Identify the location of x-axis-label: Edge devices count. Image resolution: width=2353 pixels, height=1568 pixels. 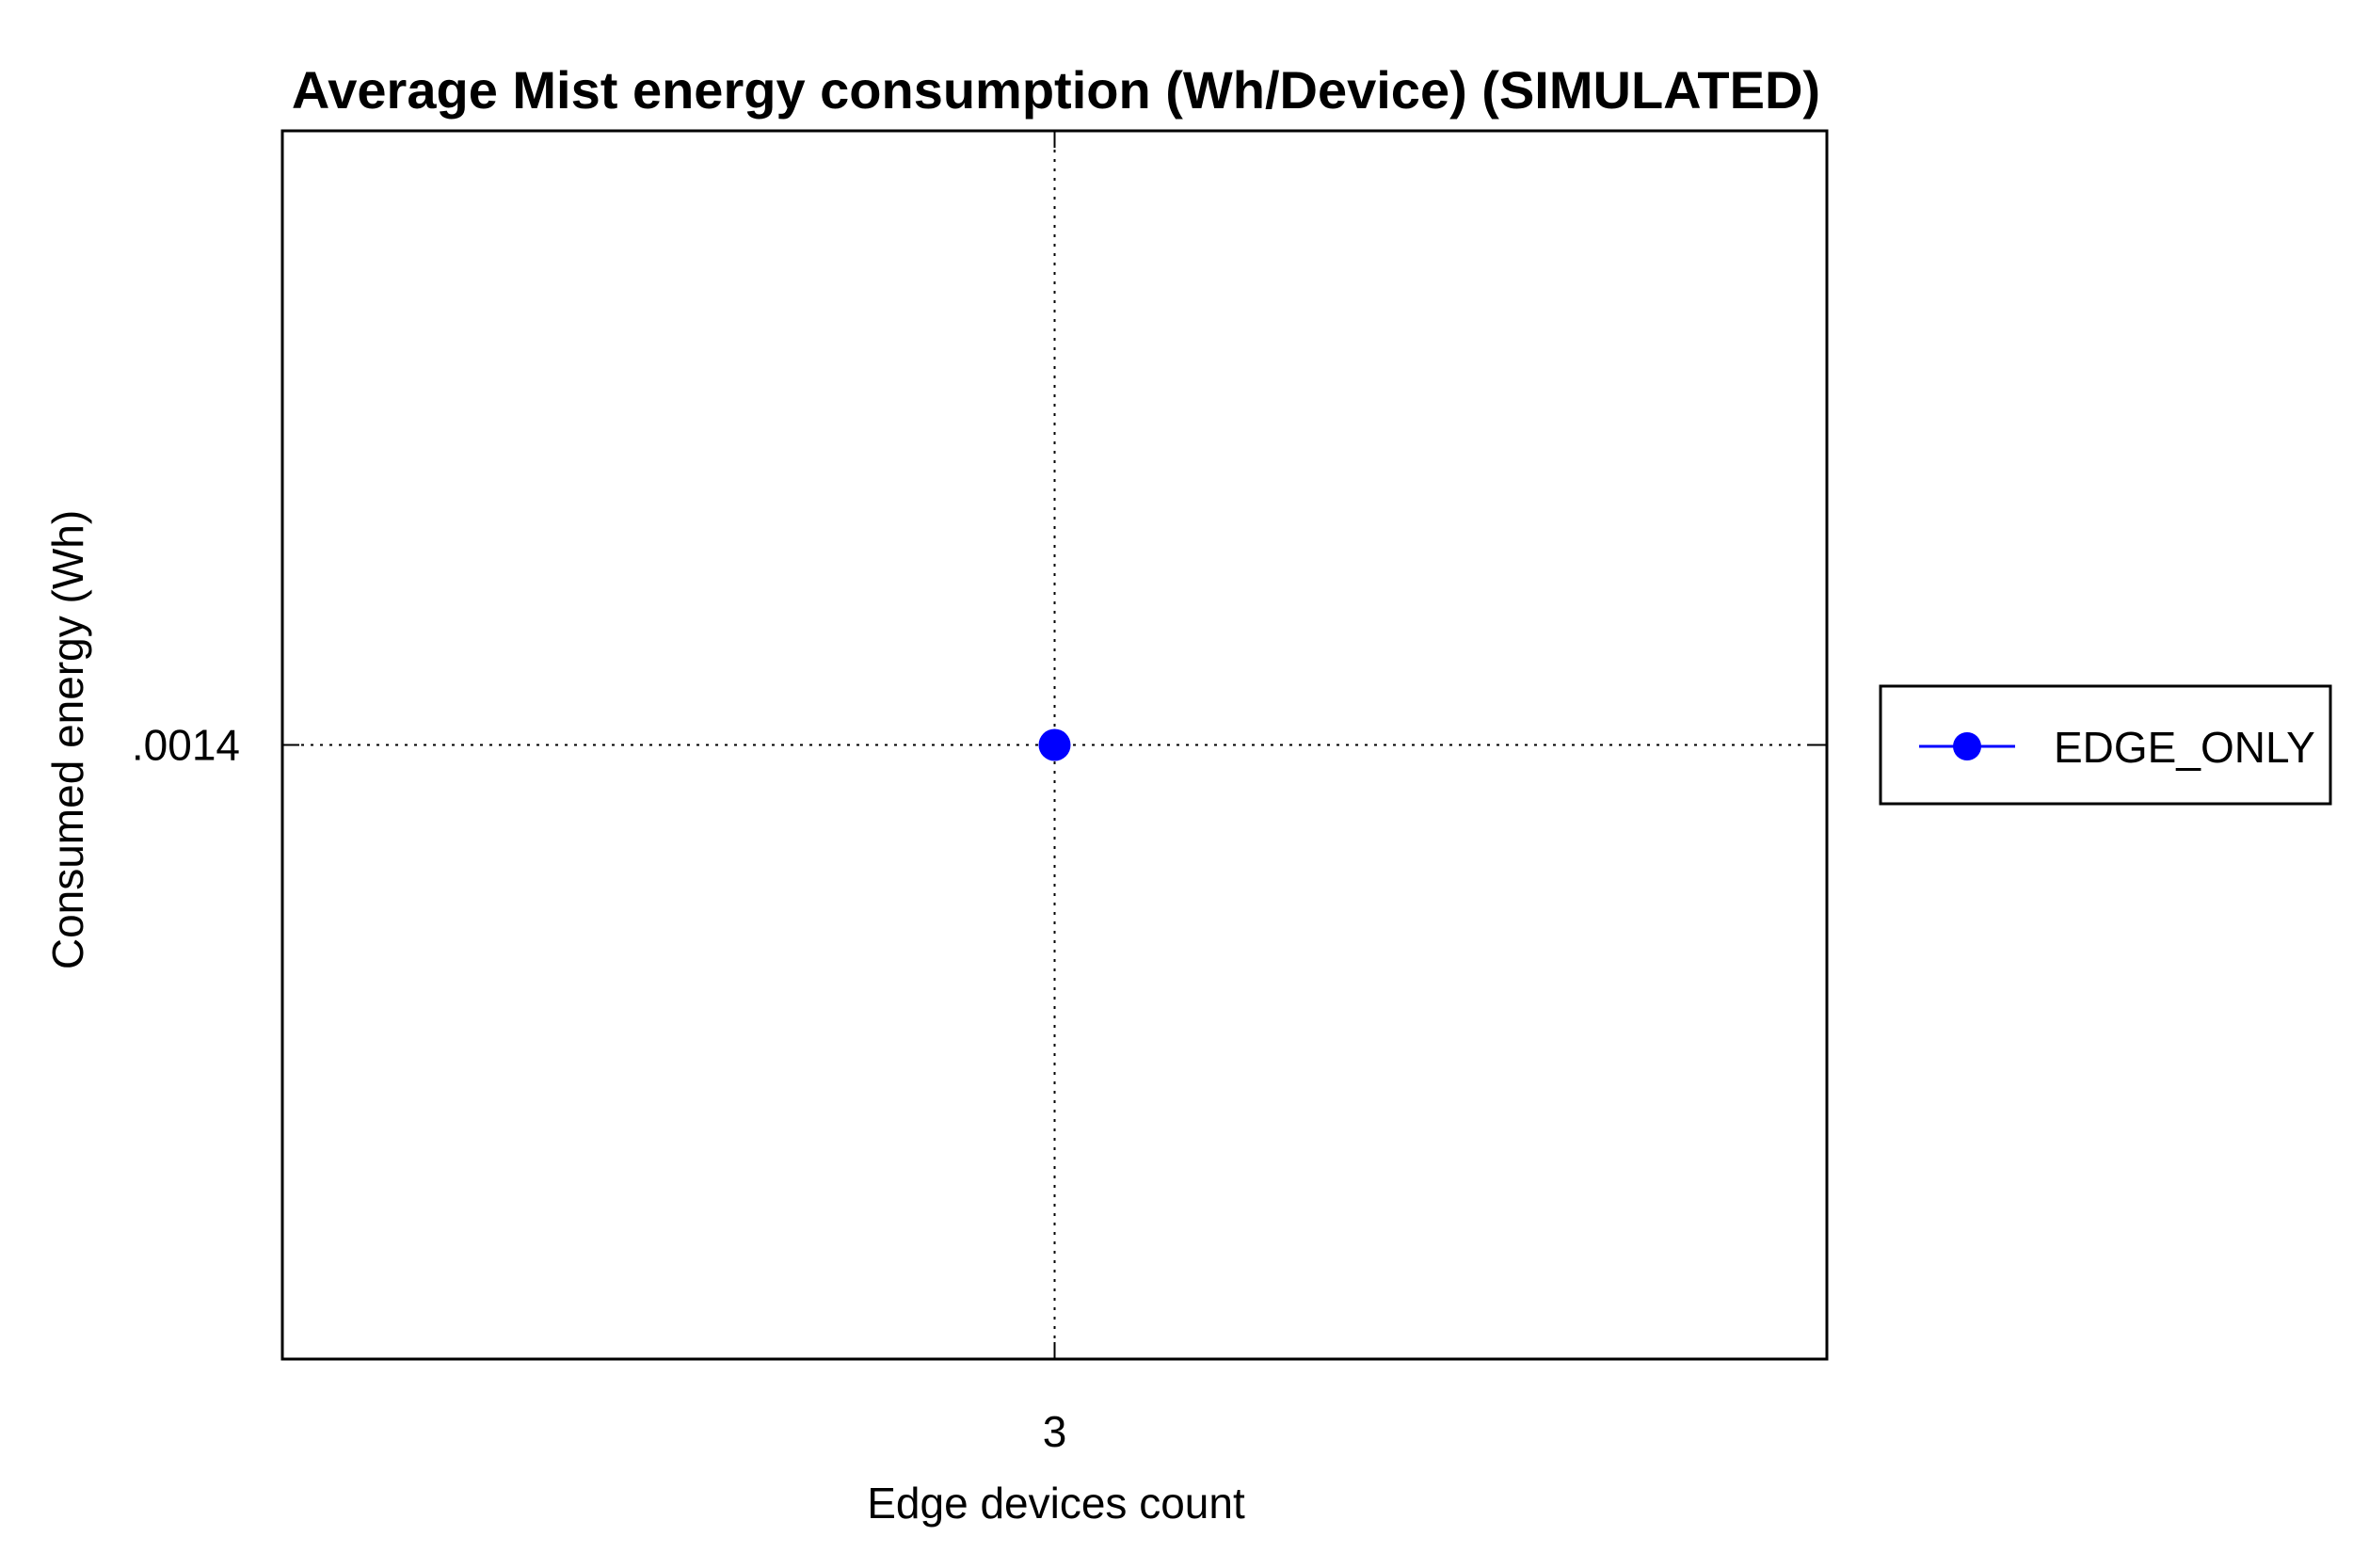
(1056, 1503).